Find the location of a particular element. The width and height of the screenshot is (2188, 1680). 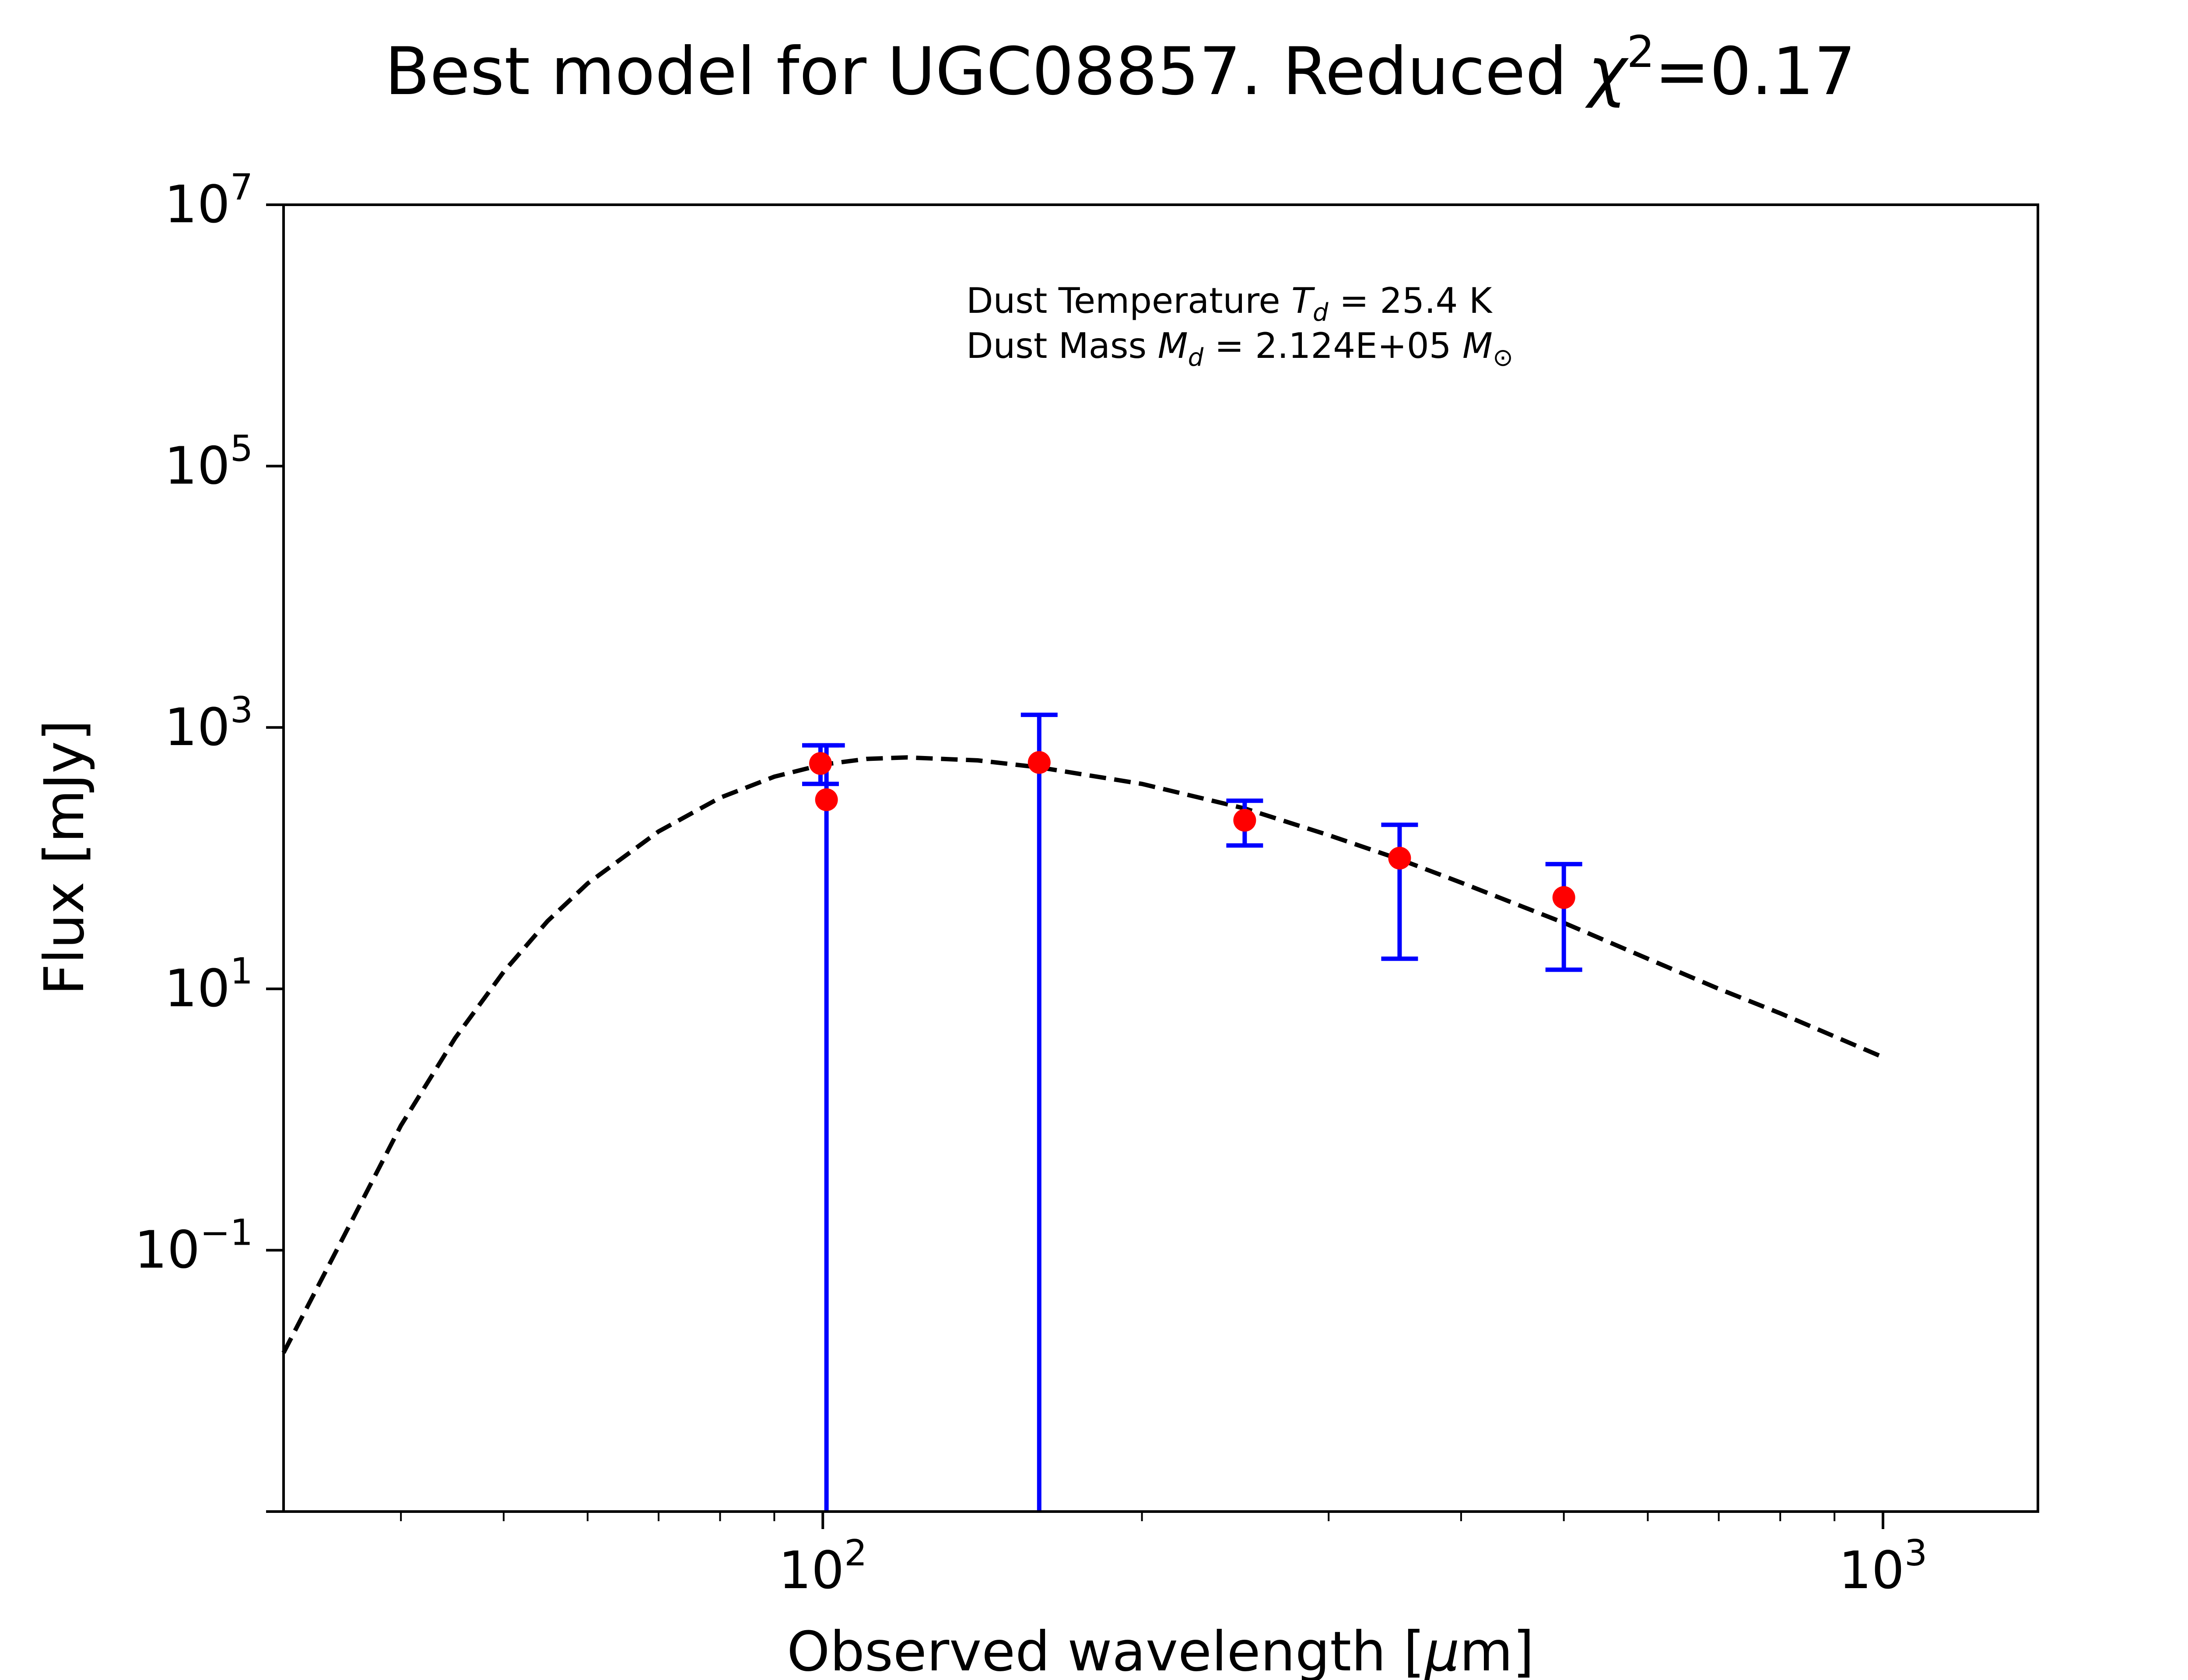

y-tick-label-5: 10⁷ is located at coordinates (209, 200).